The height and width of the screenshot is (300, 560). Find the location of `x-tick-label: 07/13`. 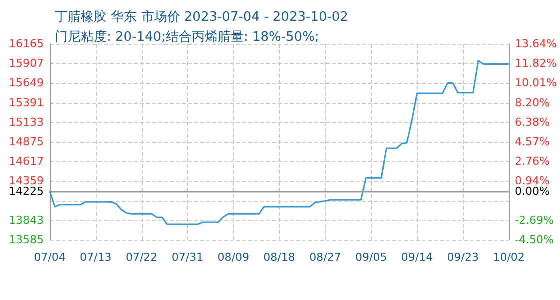

x-tick-label: 07/13 is located at coordinates (96, 257).